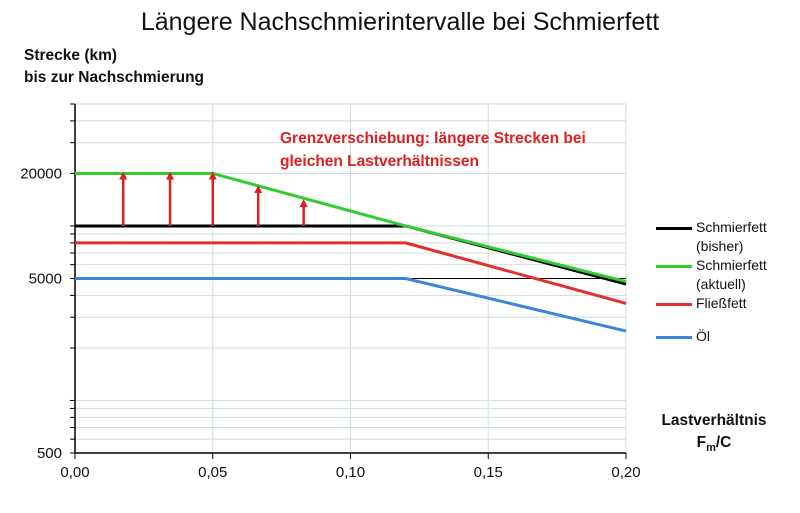 Image resolution: width=800 pixels, height=513 pixels. I want to click on annotation-line2: gleichen Lastverhältnissen, so click(379, 161).